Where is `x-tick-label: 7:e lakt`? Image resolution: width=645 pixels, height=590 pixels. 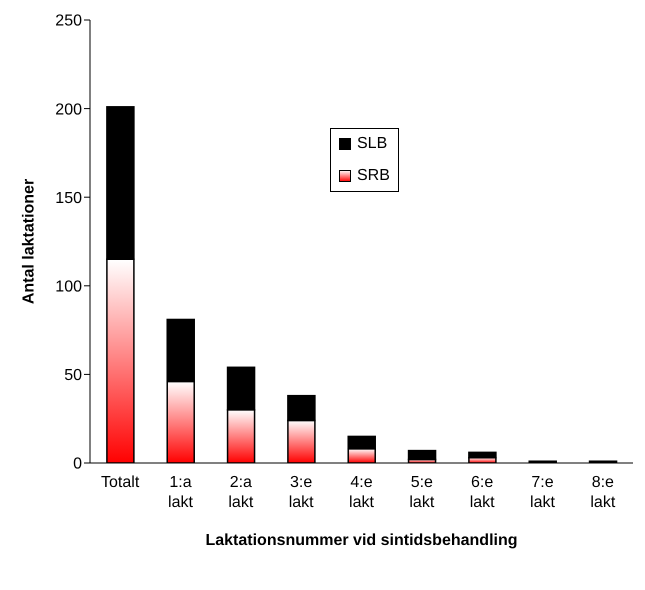
x-tick-label: 7:e lakt is located at coordinates (543, 492).